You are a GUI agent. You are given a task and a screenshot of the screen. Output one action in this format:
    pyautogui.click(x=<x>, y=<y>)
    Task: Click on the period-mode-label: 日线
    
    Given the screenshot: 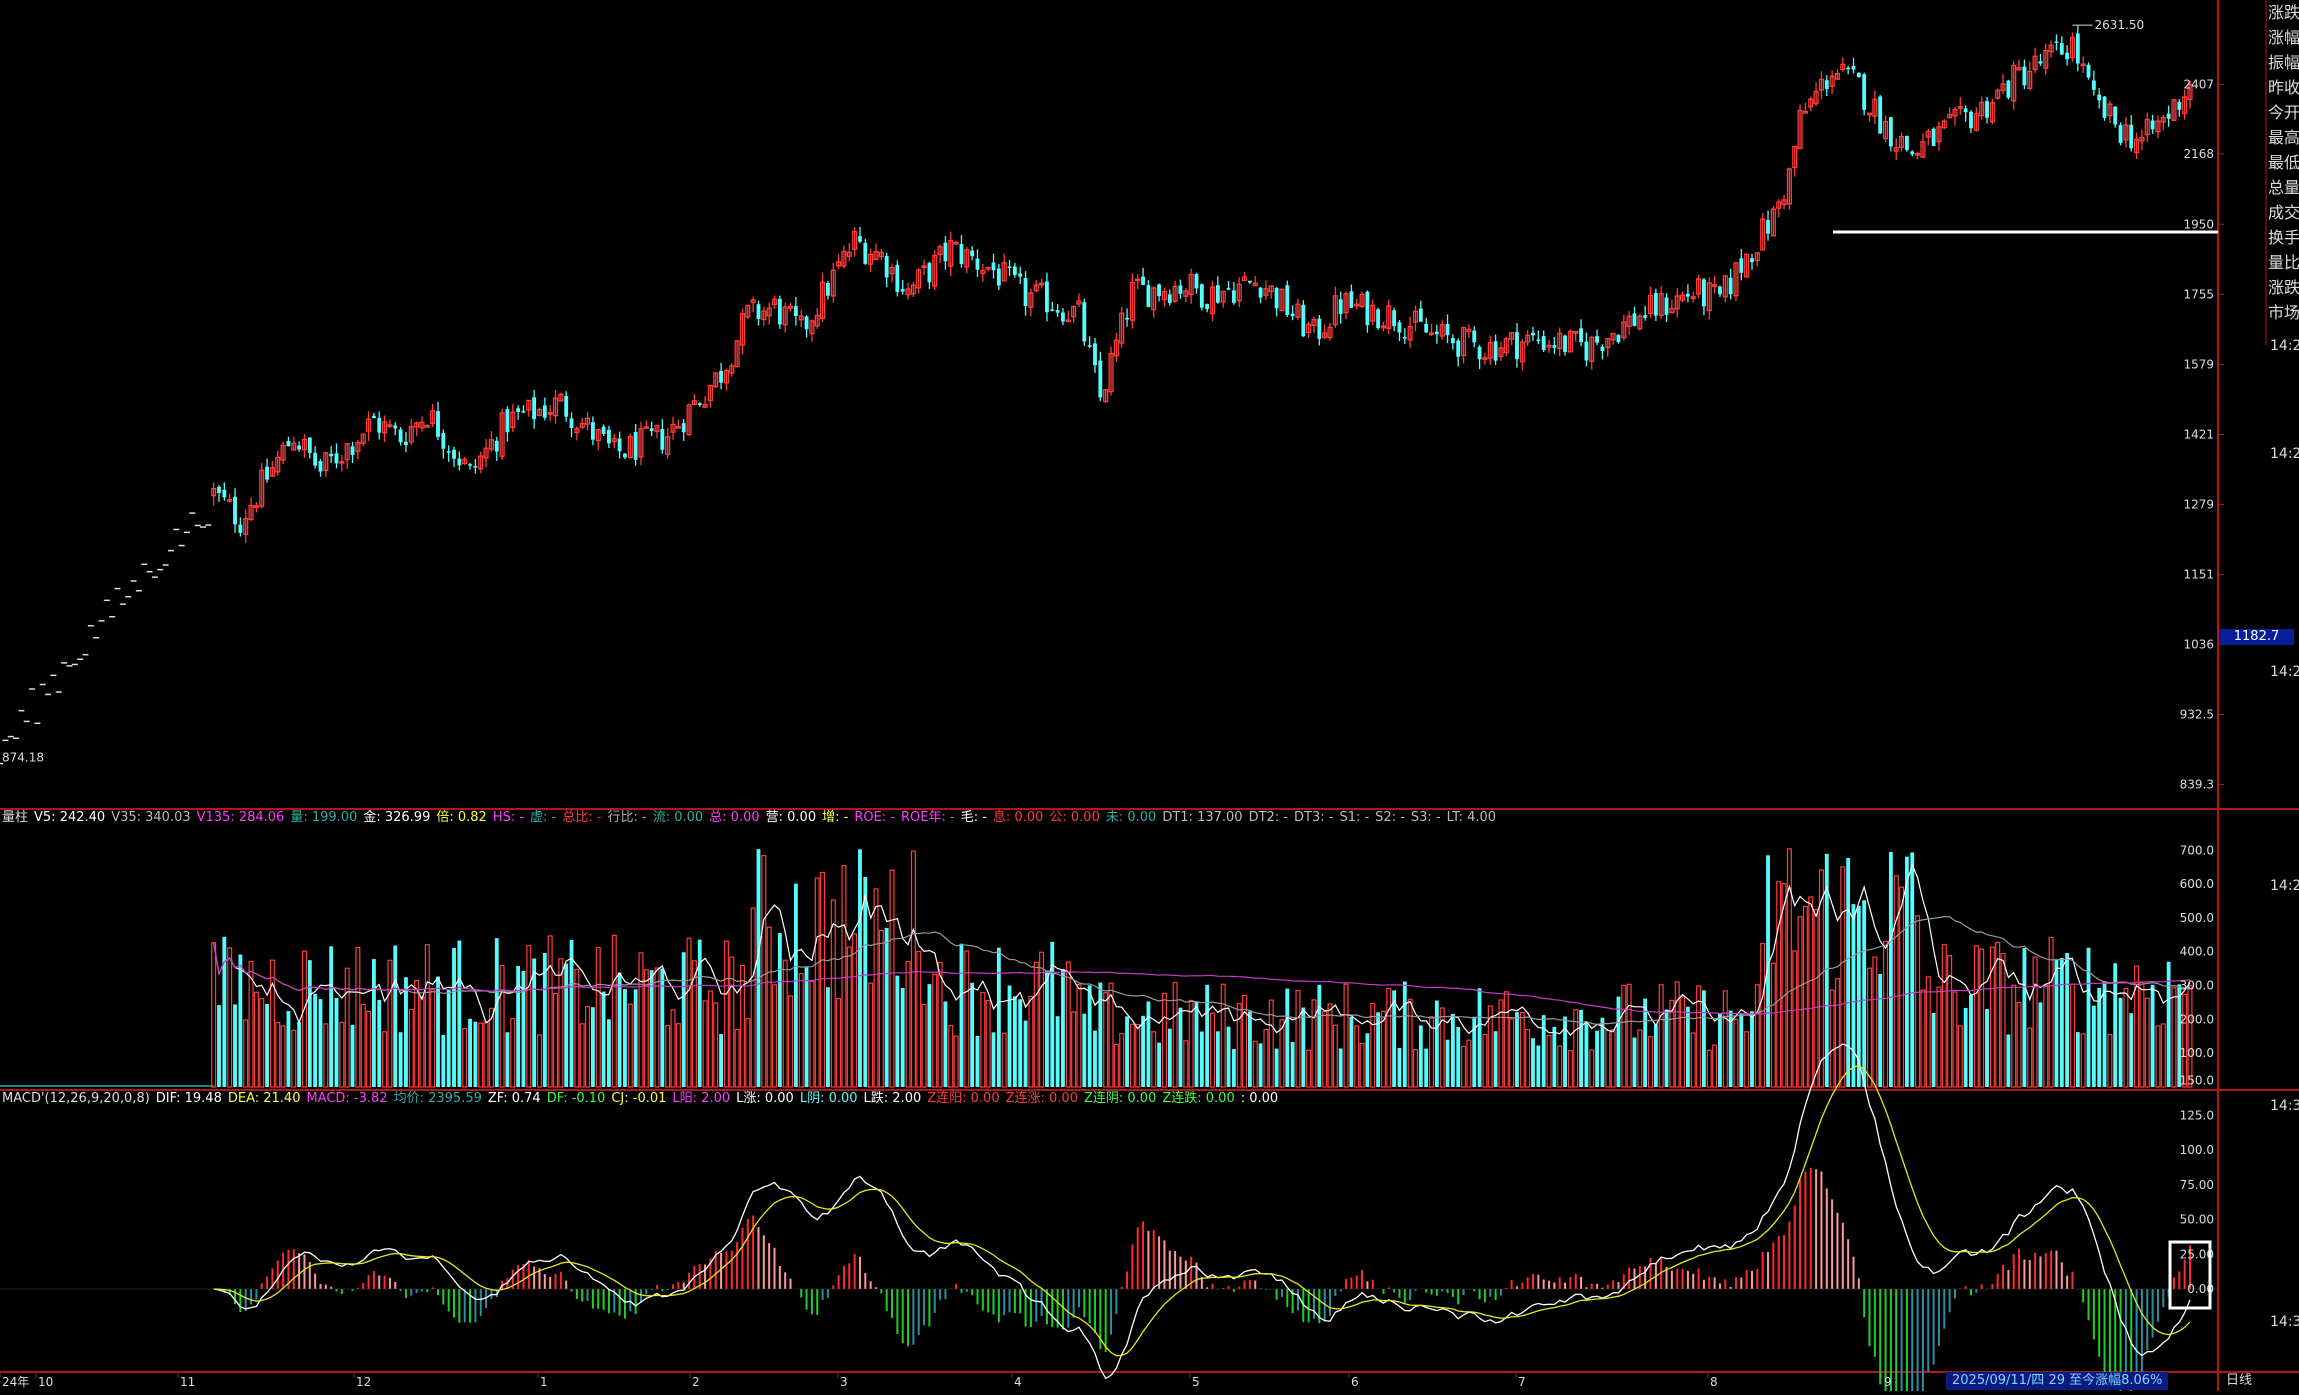 What is the action you would take?
    pyautogui.click(x=2239, y=1380)
    